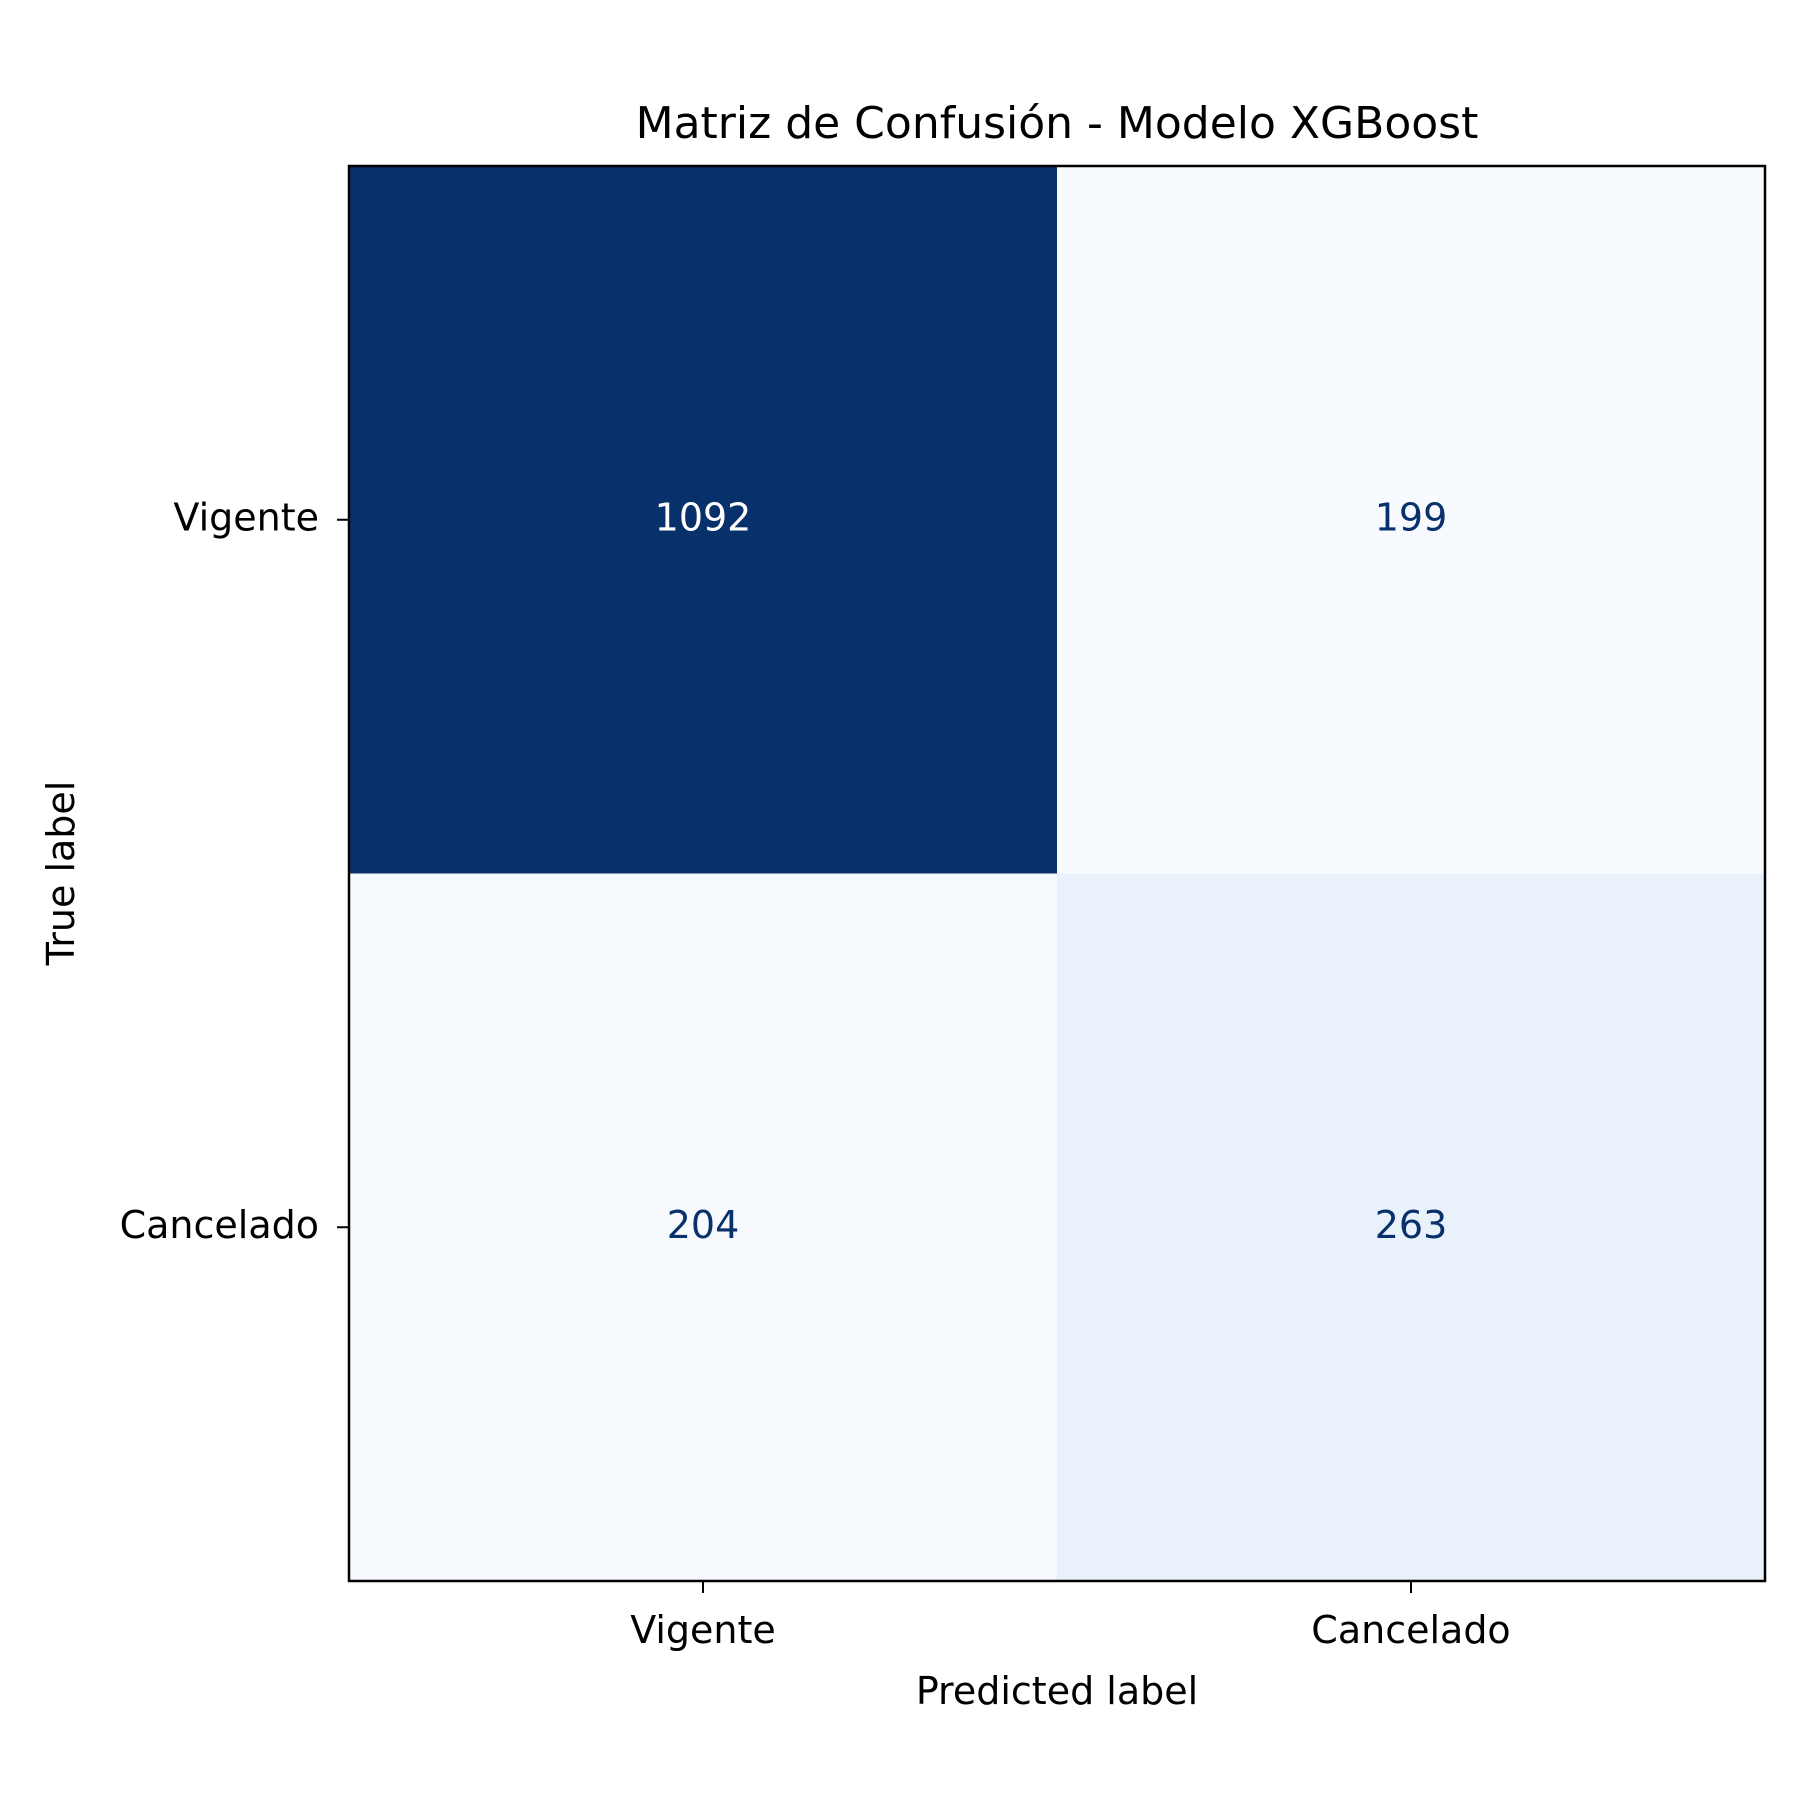 This screenshot has width=1800, height=1800. I want to click on y-tick-label: Cancelado, so click(219, 1225).